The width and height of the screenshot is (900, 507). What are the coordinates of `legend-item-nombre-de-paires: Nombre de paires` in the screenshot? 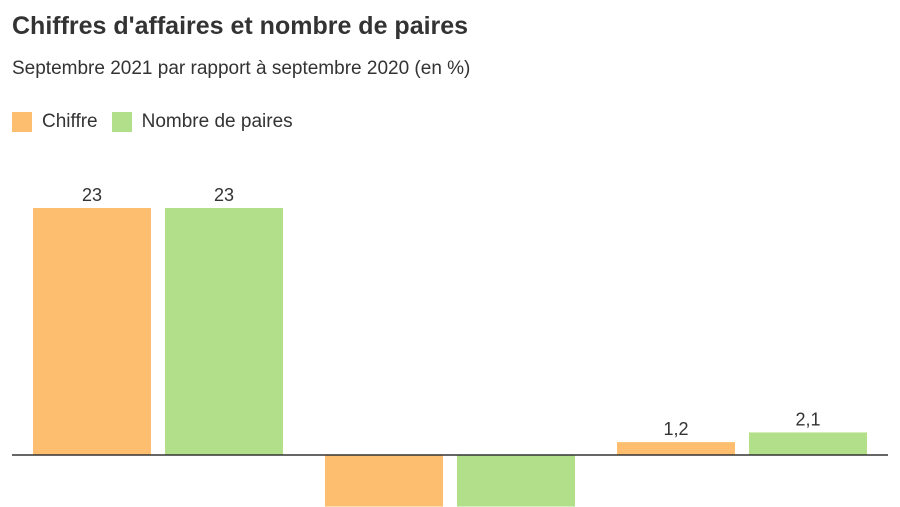 It's located at (202, 122).